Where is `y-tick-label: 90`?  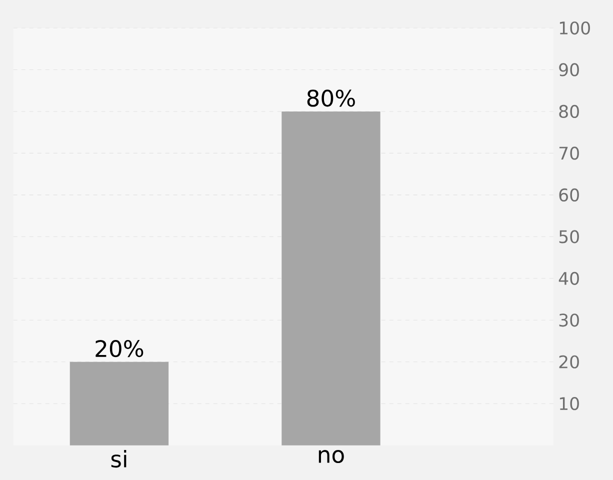
y-tick-label: 90 is located at coordinates (569, 69).